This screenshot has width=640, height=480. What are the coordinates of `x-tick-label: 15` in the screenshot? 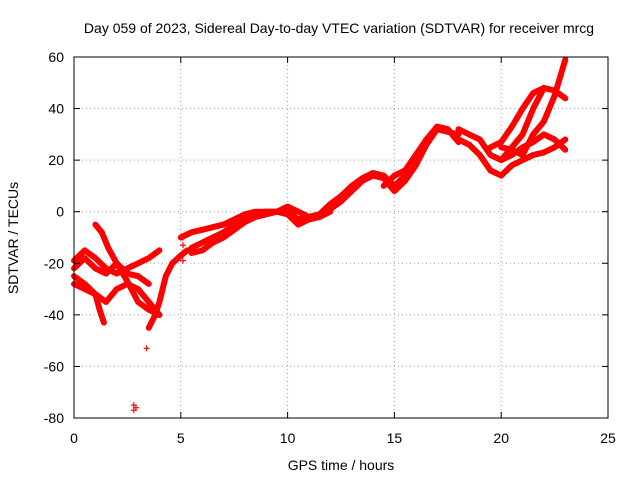 It's located at (395, 438).